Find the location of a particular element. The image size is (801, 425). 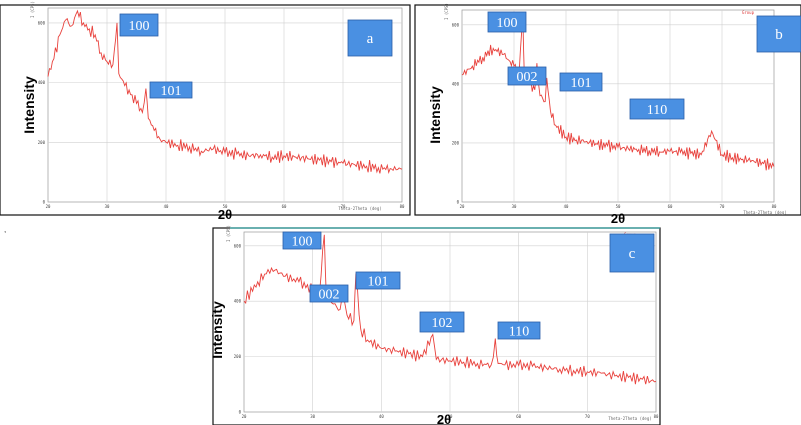

panel-label: a is located at coordinates (370, 39).